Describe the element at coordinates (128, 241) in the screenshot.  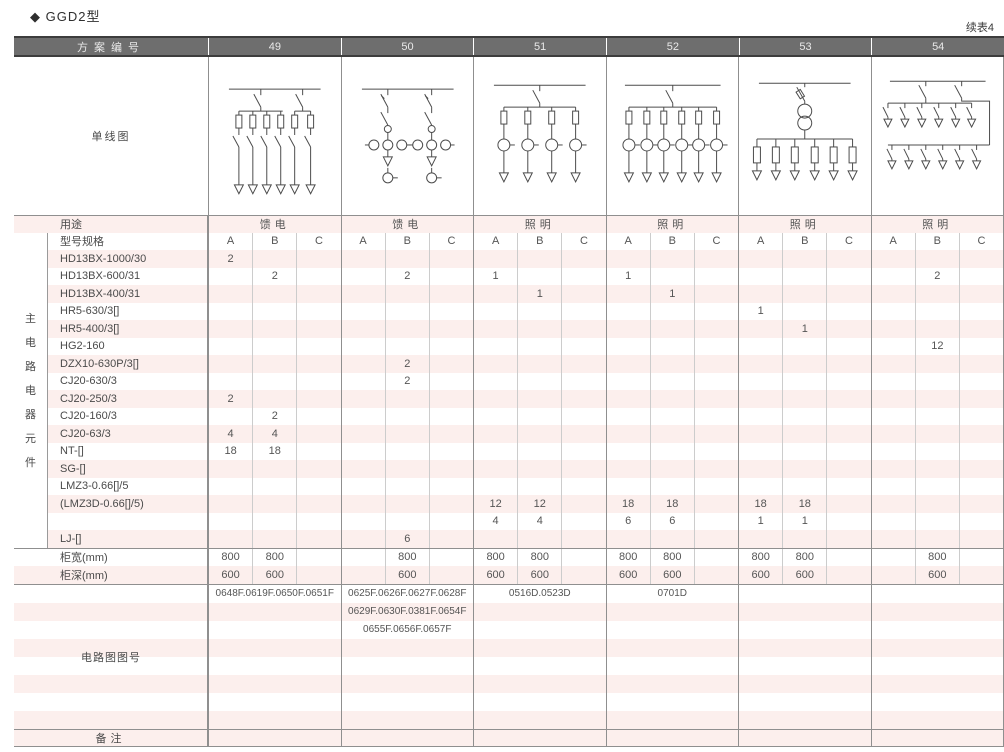
I see `spec-header-label: 型号规格` at that location.